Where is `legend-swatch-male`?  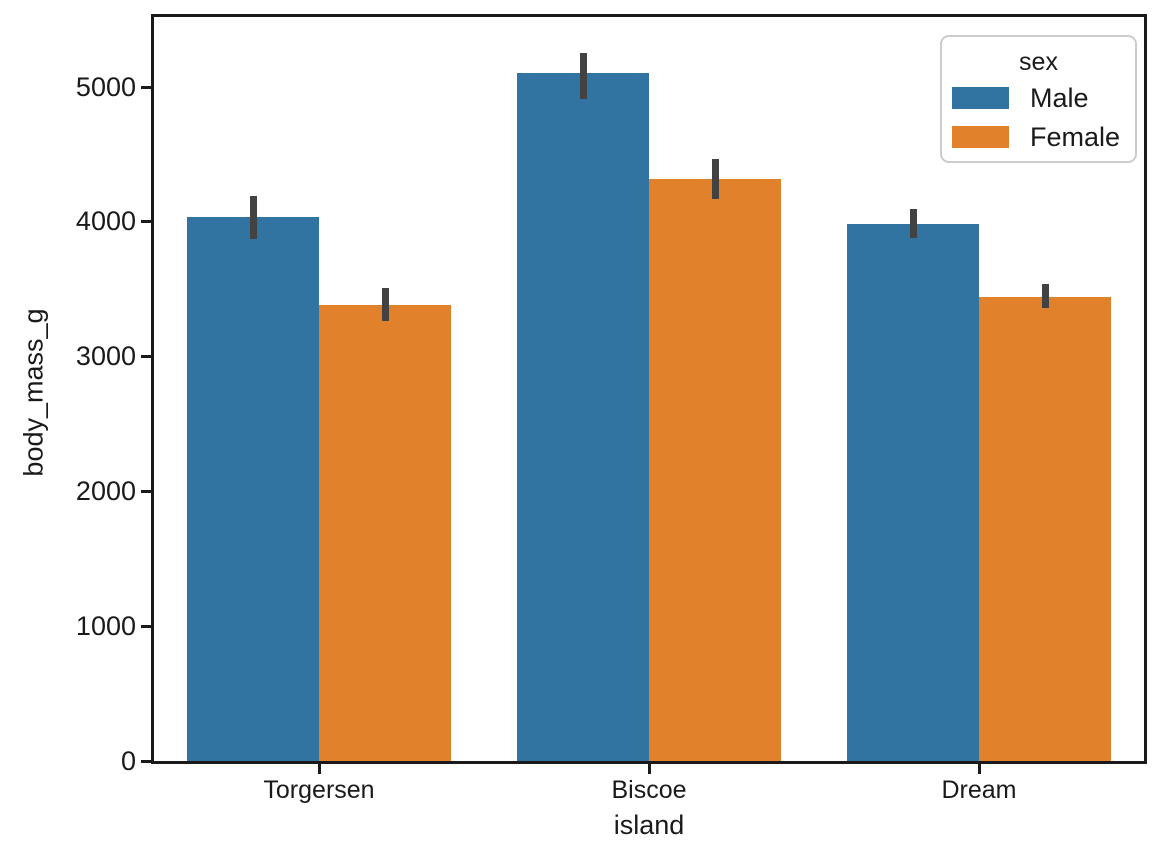
legend-swatch-male is located at coordinates (980, 98).